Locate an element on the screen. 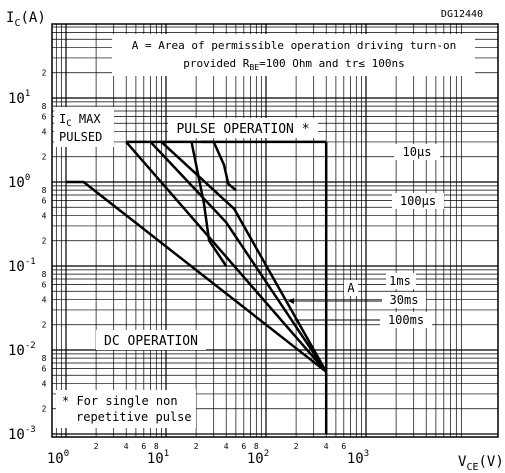  icmax-box is located at coordinates (84, 127).